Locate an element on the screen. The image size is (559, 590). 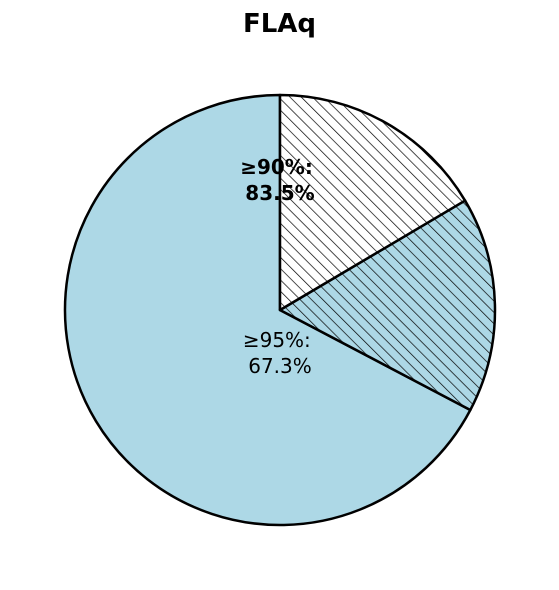
slice-label-95: ≥95%: 67.3% is located at coordinates (280, 353).